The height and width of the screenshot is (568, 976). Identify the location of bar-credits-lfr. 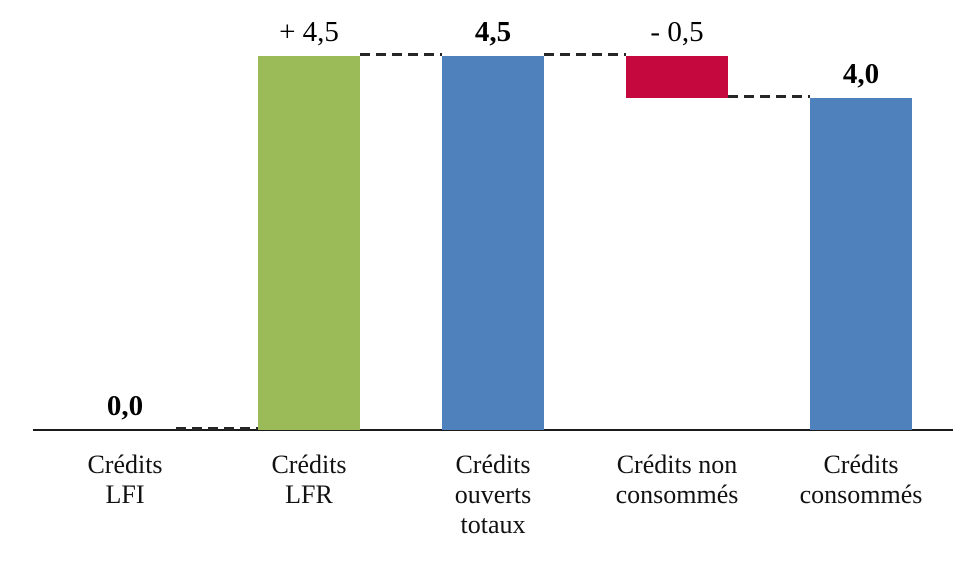
(309, 243).